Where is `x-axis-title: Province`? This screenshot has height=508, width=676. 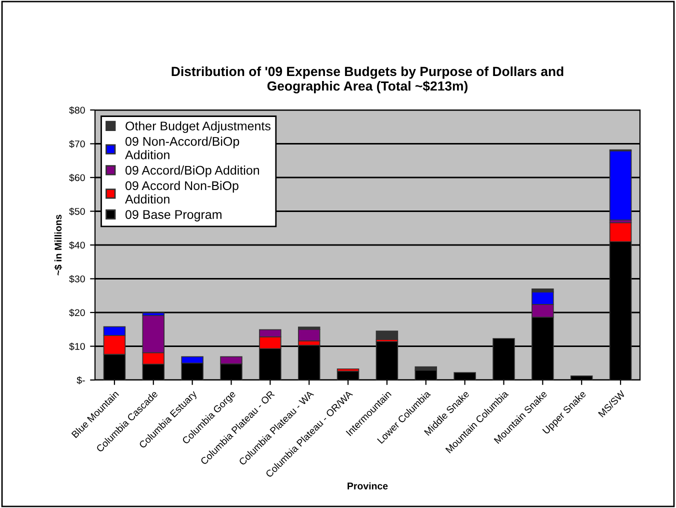 x-axis-title: Province is located at coordinates (368, 486).